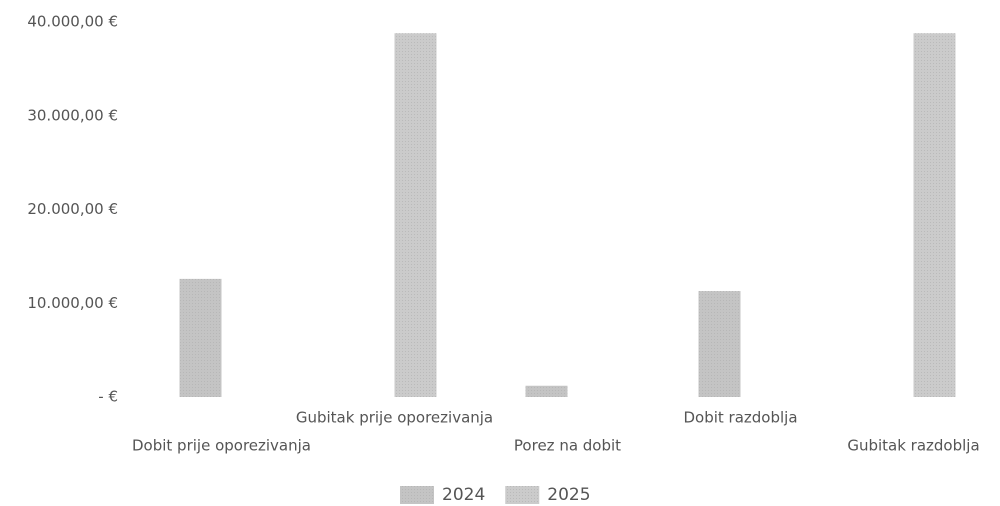  What do you see at coordinates (221, 446) in the screenshot?
I see `x-tick-label: Dobit prije oporezivanja` at bounding box center [221, 446].